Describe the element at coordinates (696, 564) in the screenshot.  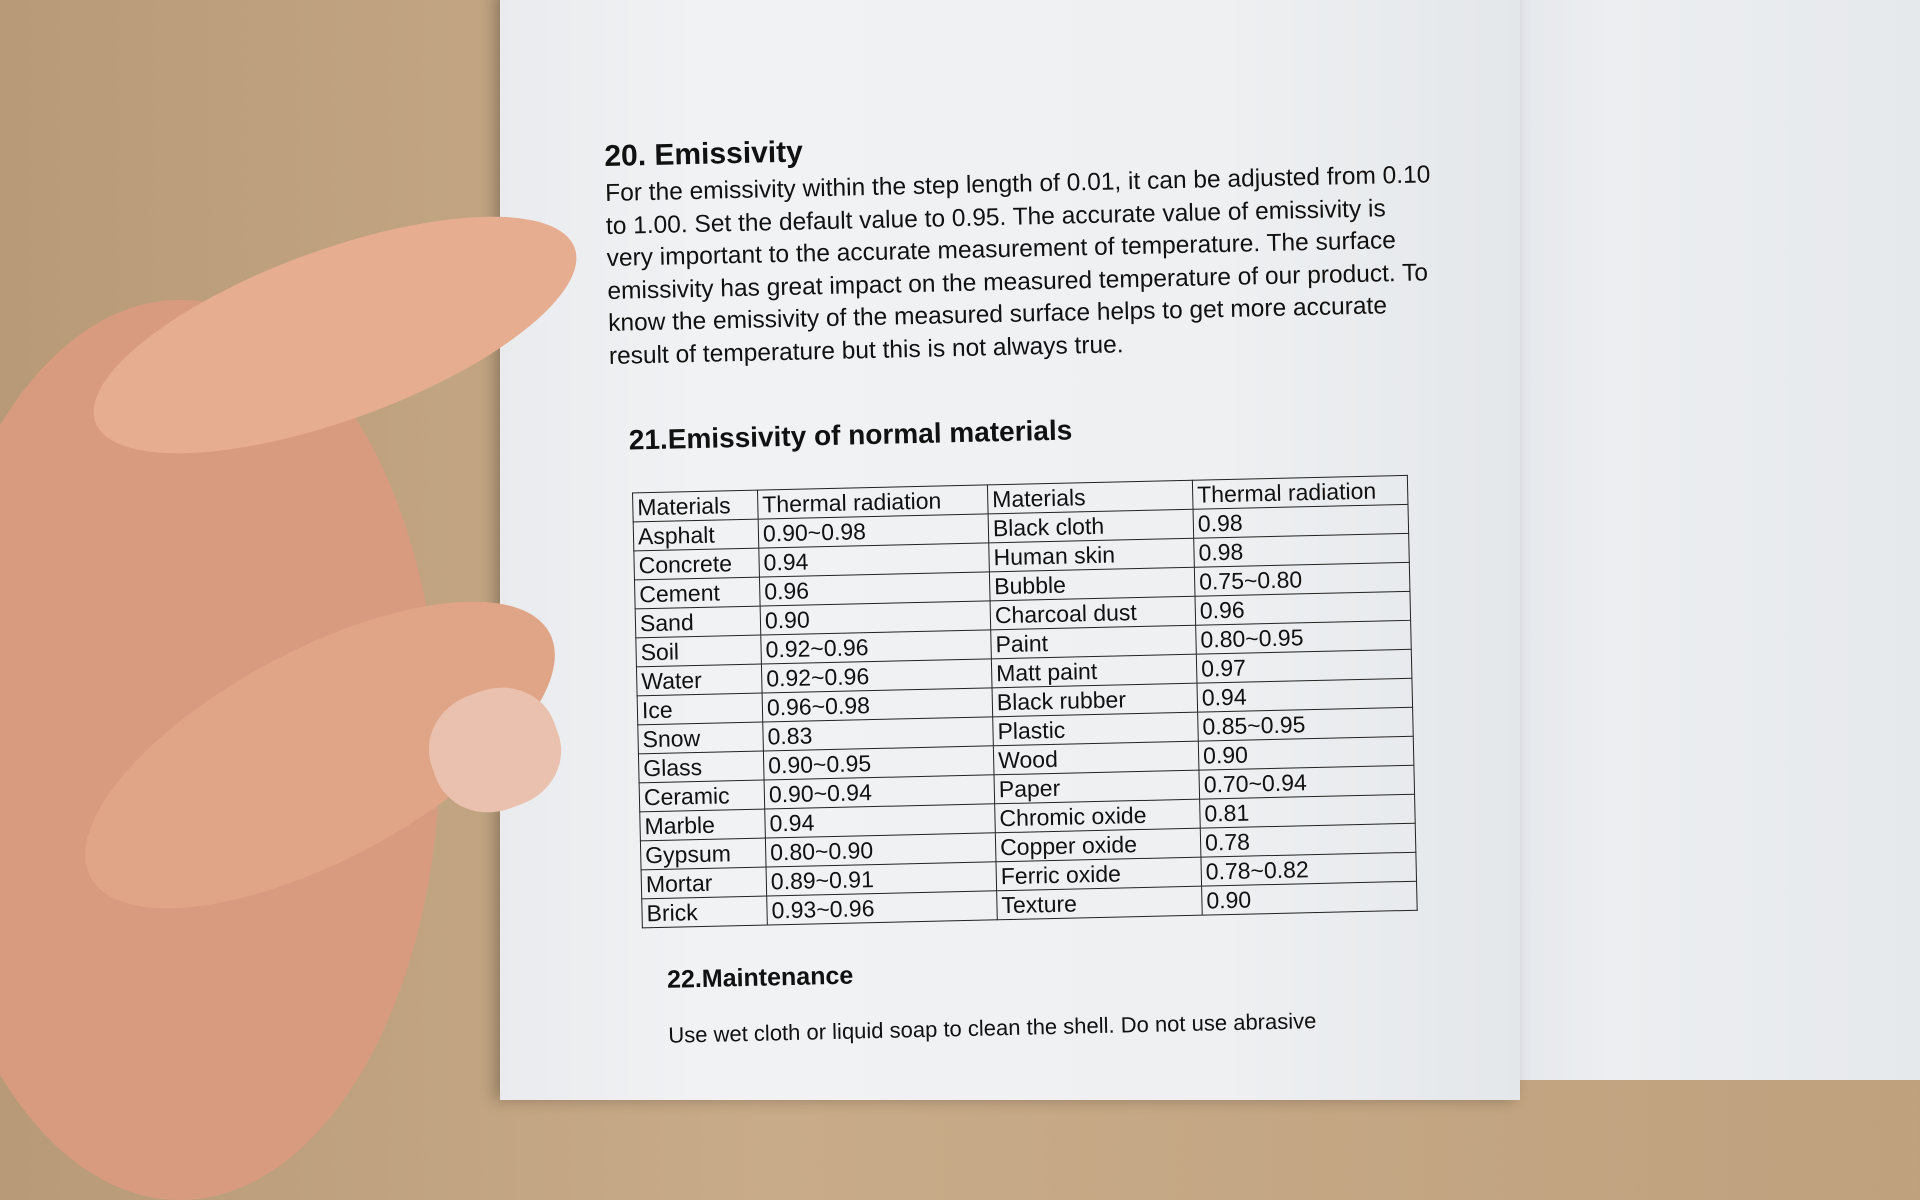
I see `material-left: Concrete` at that location.